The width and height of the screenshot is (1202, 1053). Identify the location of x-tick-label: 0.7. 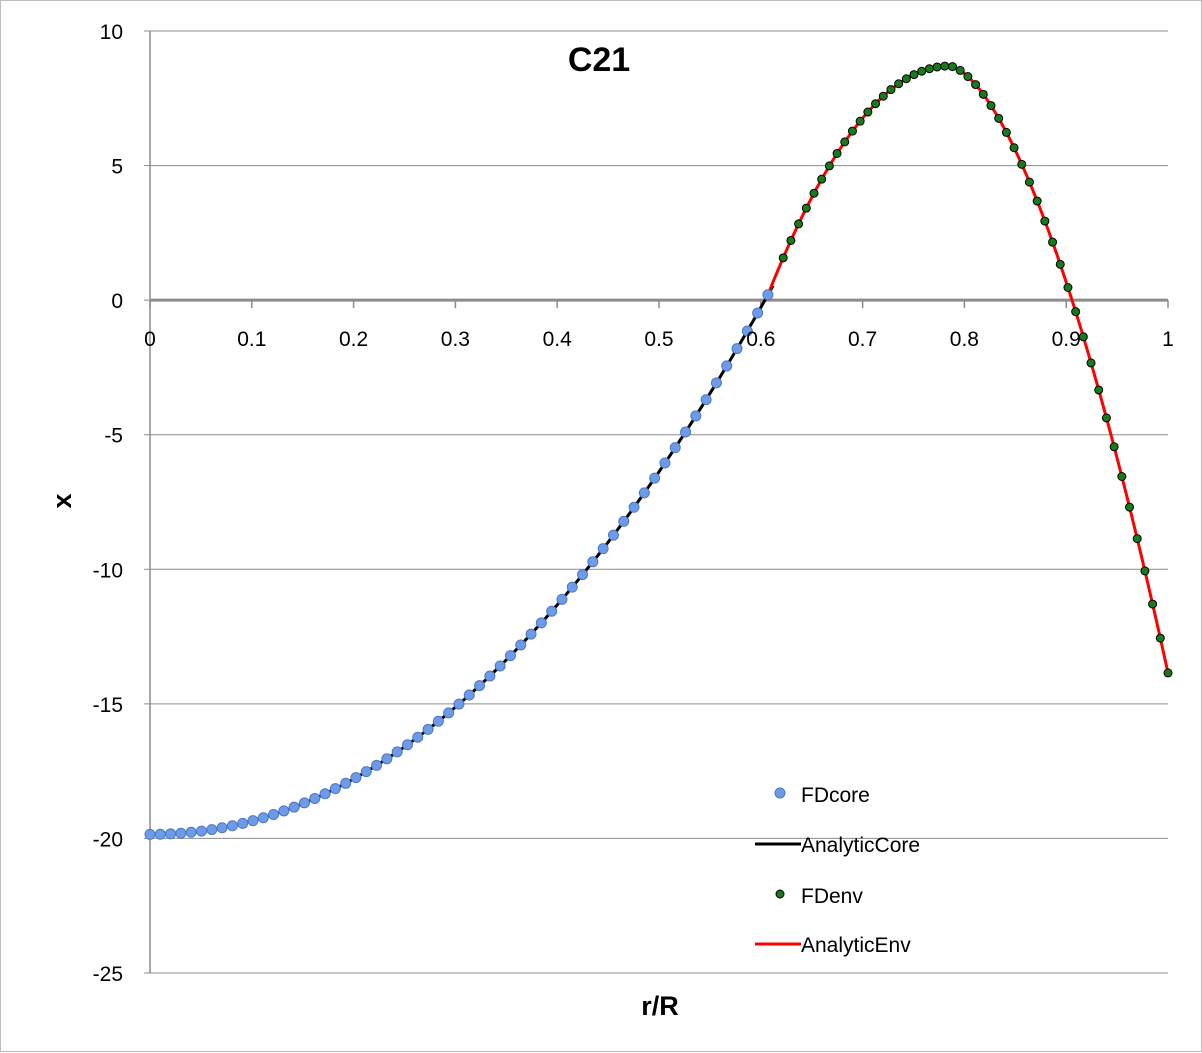
(862, 339).